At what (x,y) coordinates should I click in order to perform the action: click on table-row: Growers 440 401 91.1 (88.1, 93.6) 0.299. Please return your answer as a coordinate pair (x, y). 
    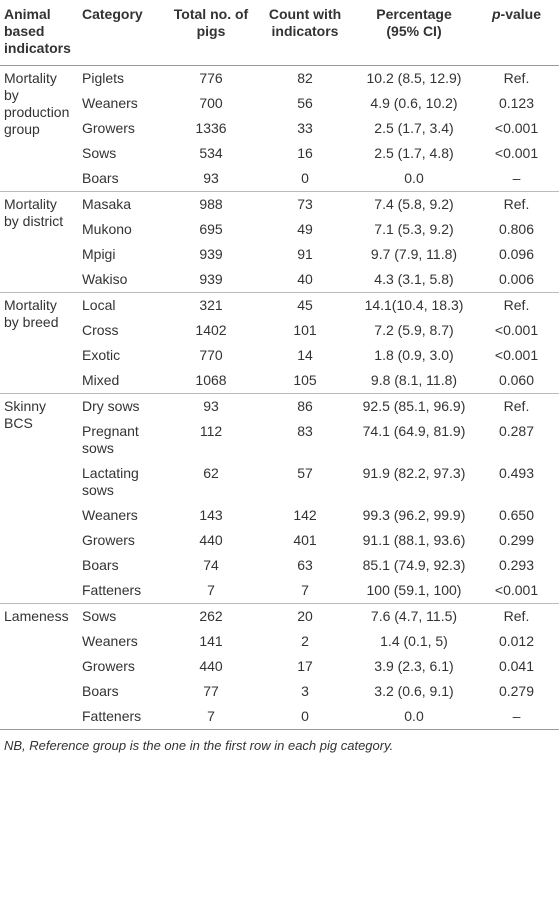
    Looking at the image, I should click on (279, 540).